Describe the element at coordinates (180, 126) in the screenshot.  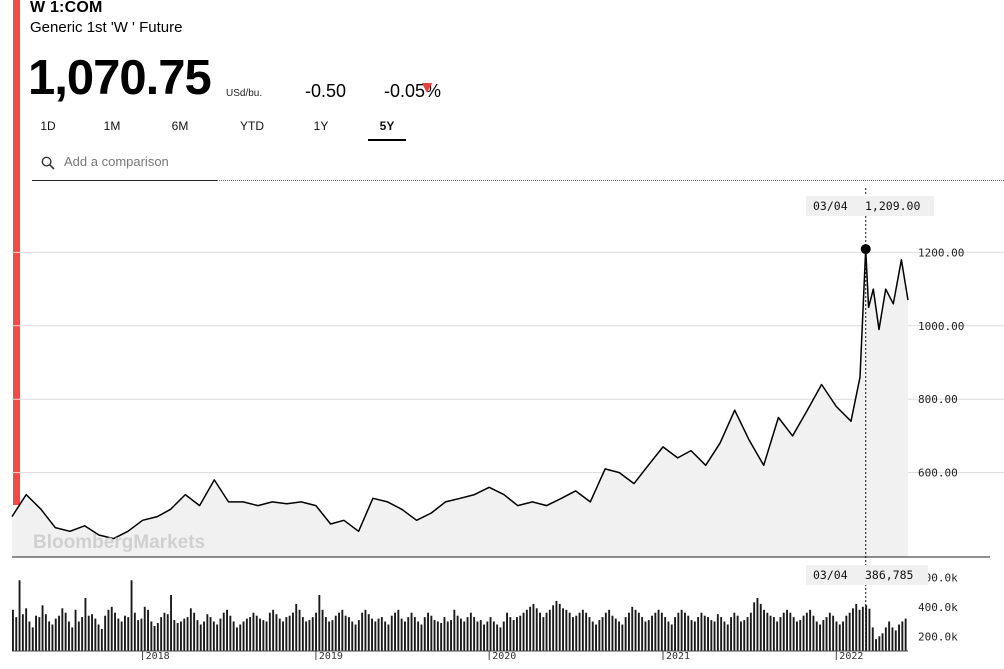
I see `tab-6m: 6M` at that location.